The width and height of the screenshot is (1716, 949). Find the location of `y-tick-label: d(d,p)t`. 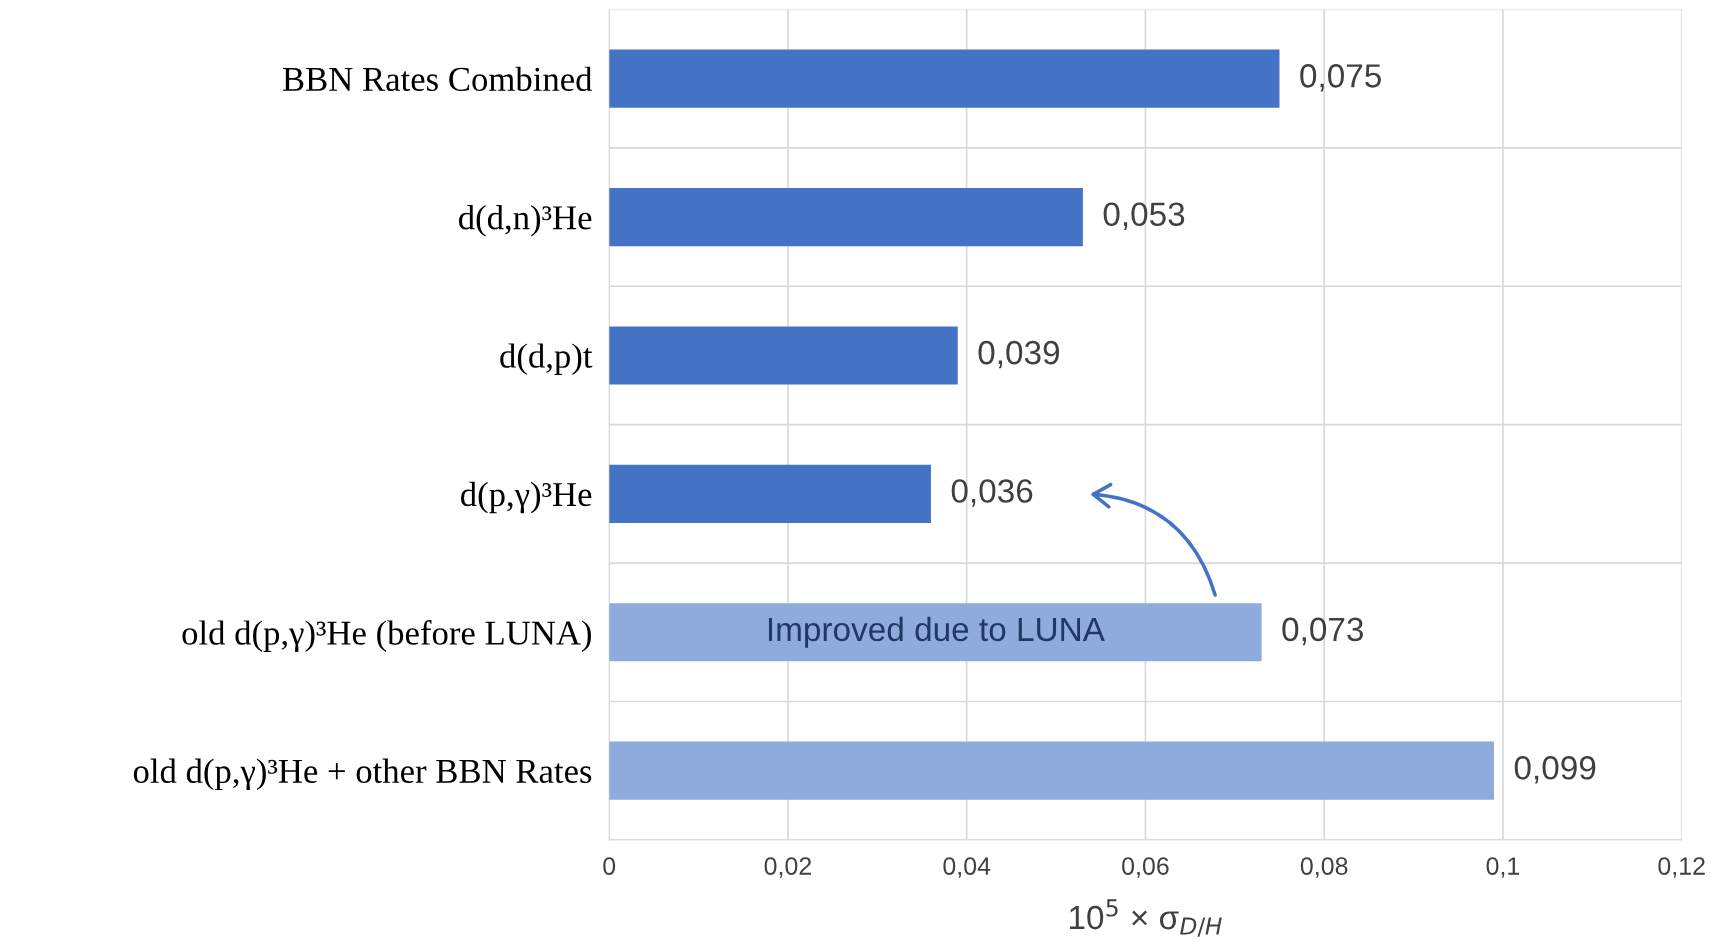

y-tick-label: d(d,p)t is located at coordinates (546, 359).